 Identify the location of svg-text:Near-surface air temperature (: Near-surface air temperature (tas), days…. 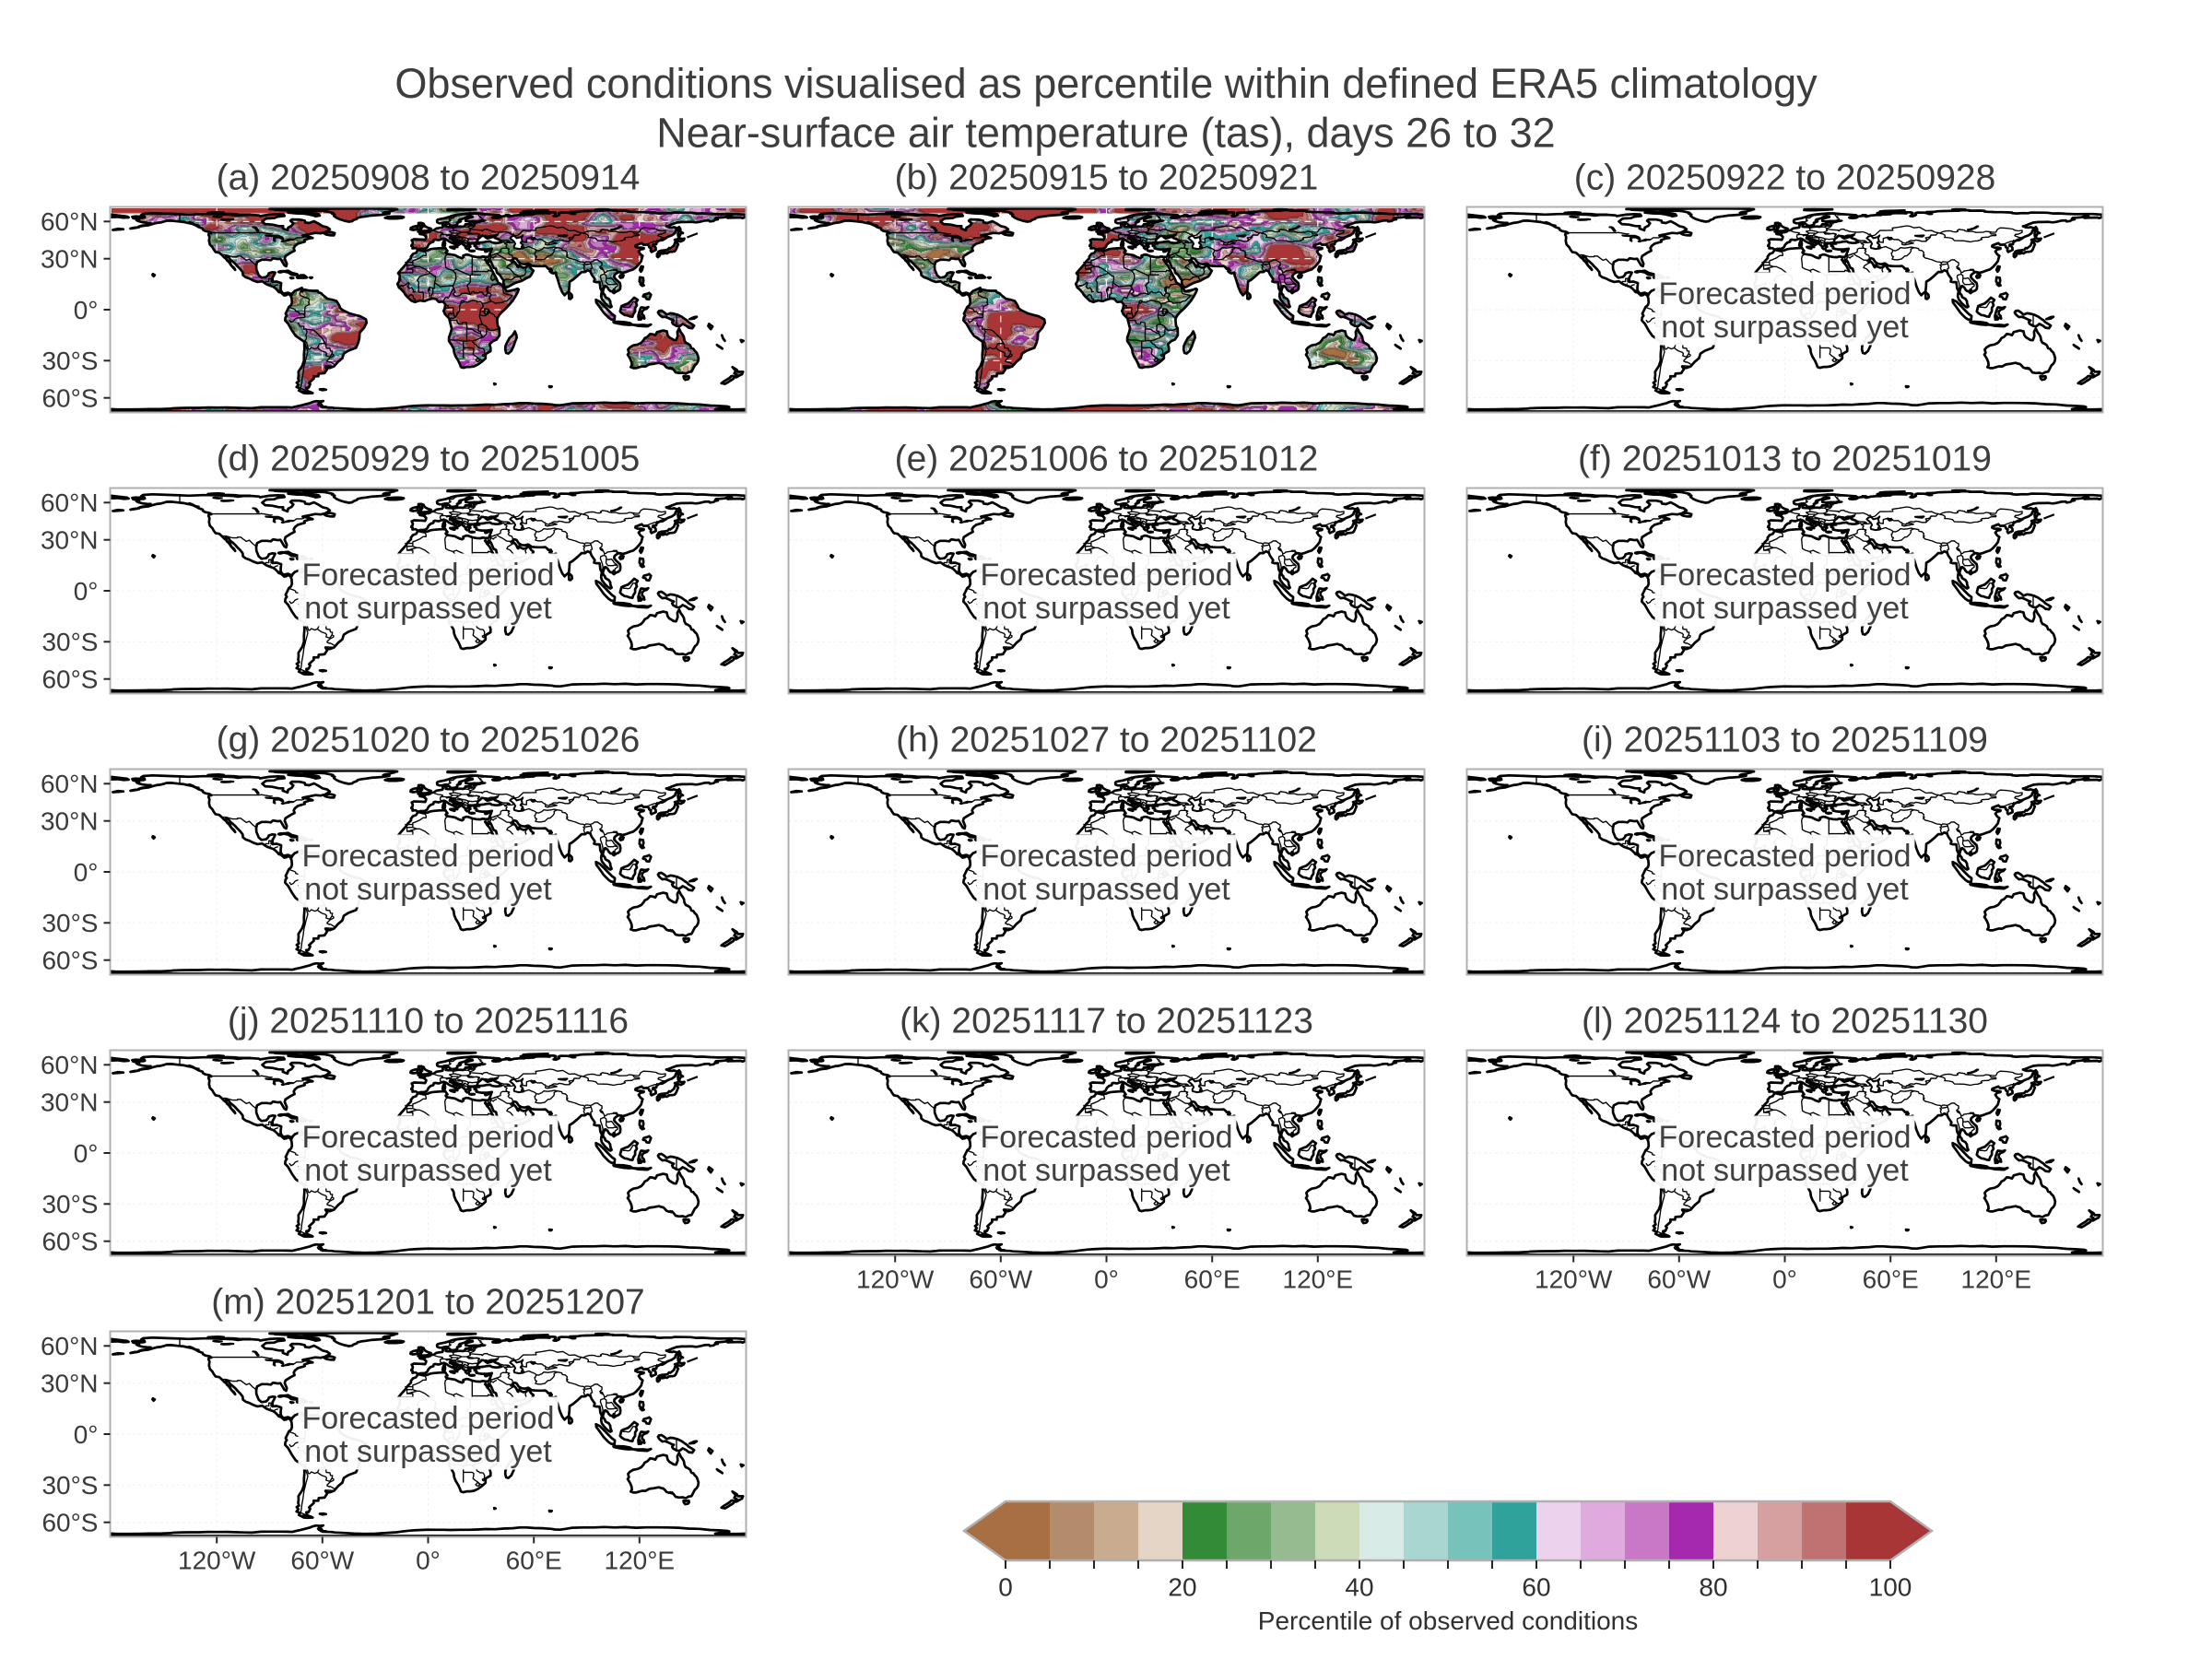
(1105, 132).